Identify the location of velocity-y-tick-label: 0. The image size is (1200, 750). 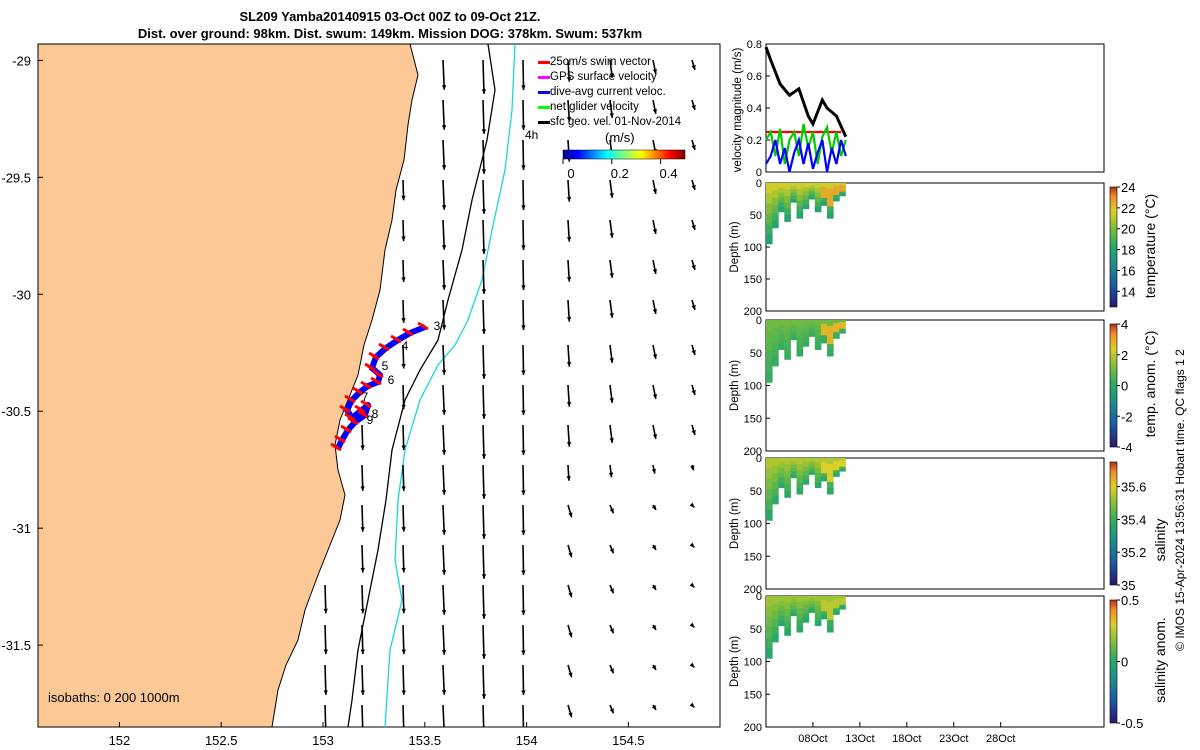
(759, 173).